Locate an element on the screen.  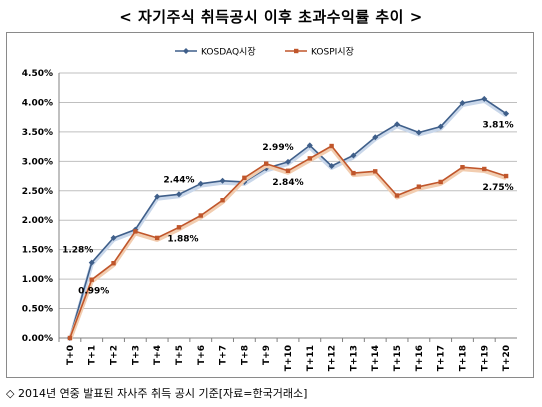
y-tick-label: 3.00% is located at coordinates (37, 162).